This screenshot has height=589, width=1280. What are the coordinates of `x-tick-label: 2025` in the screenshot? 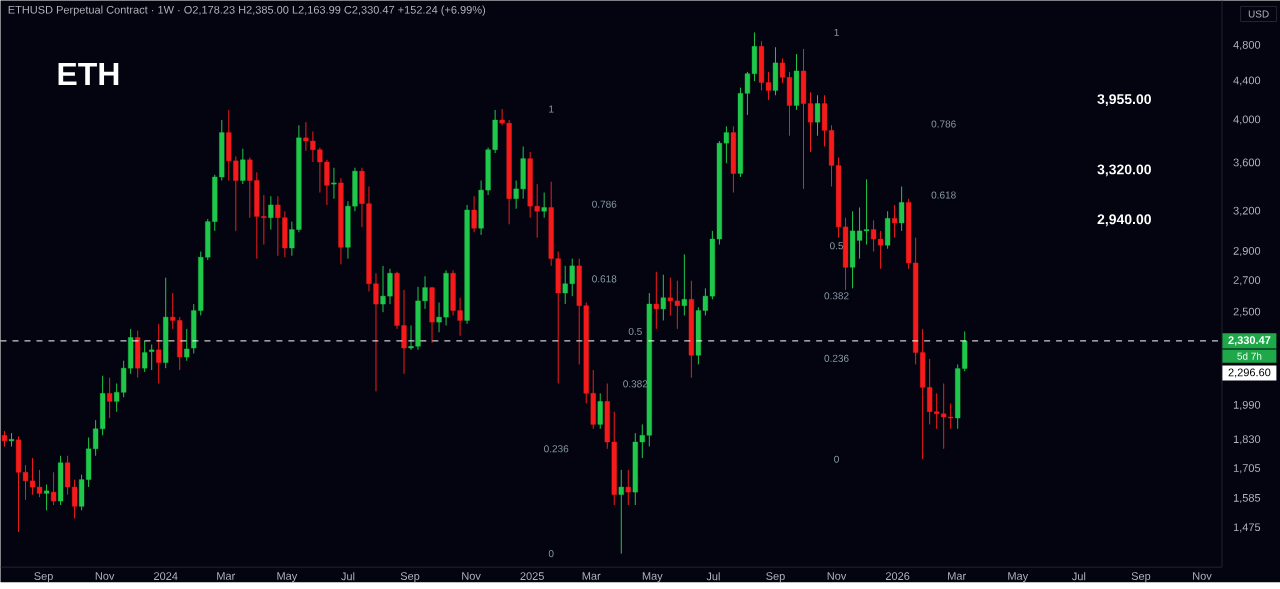 It's located at (532, 576).